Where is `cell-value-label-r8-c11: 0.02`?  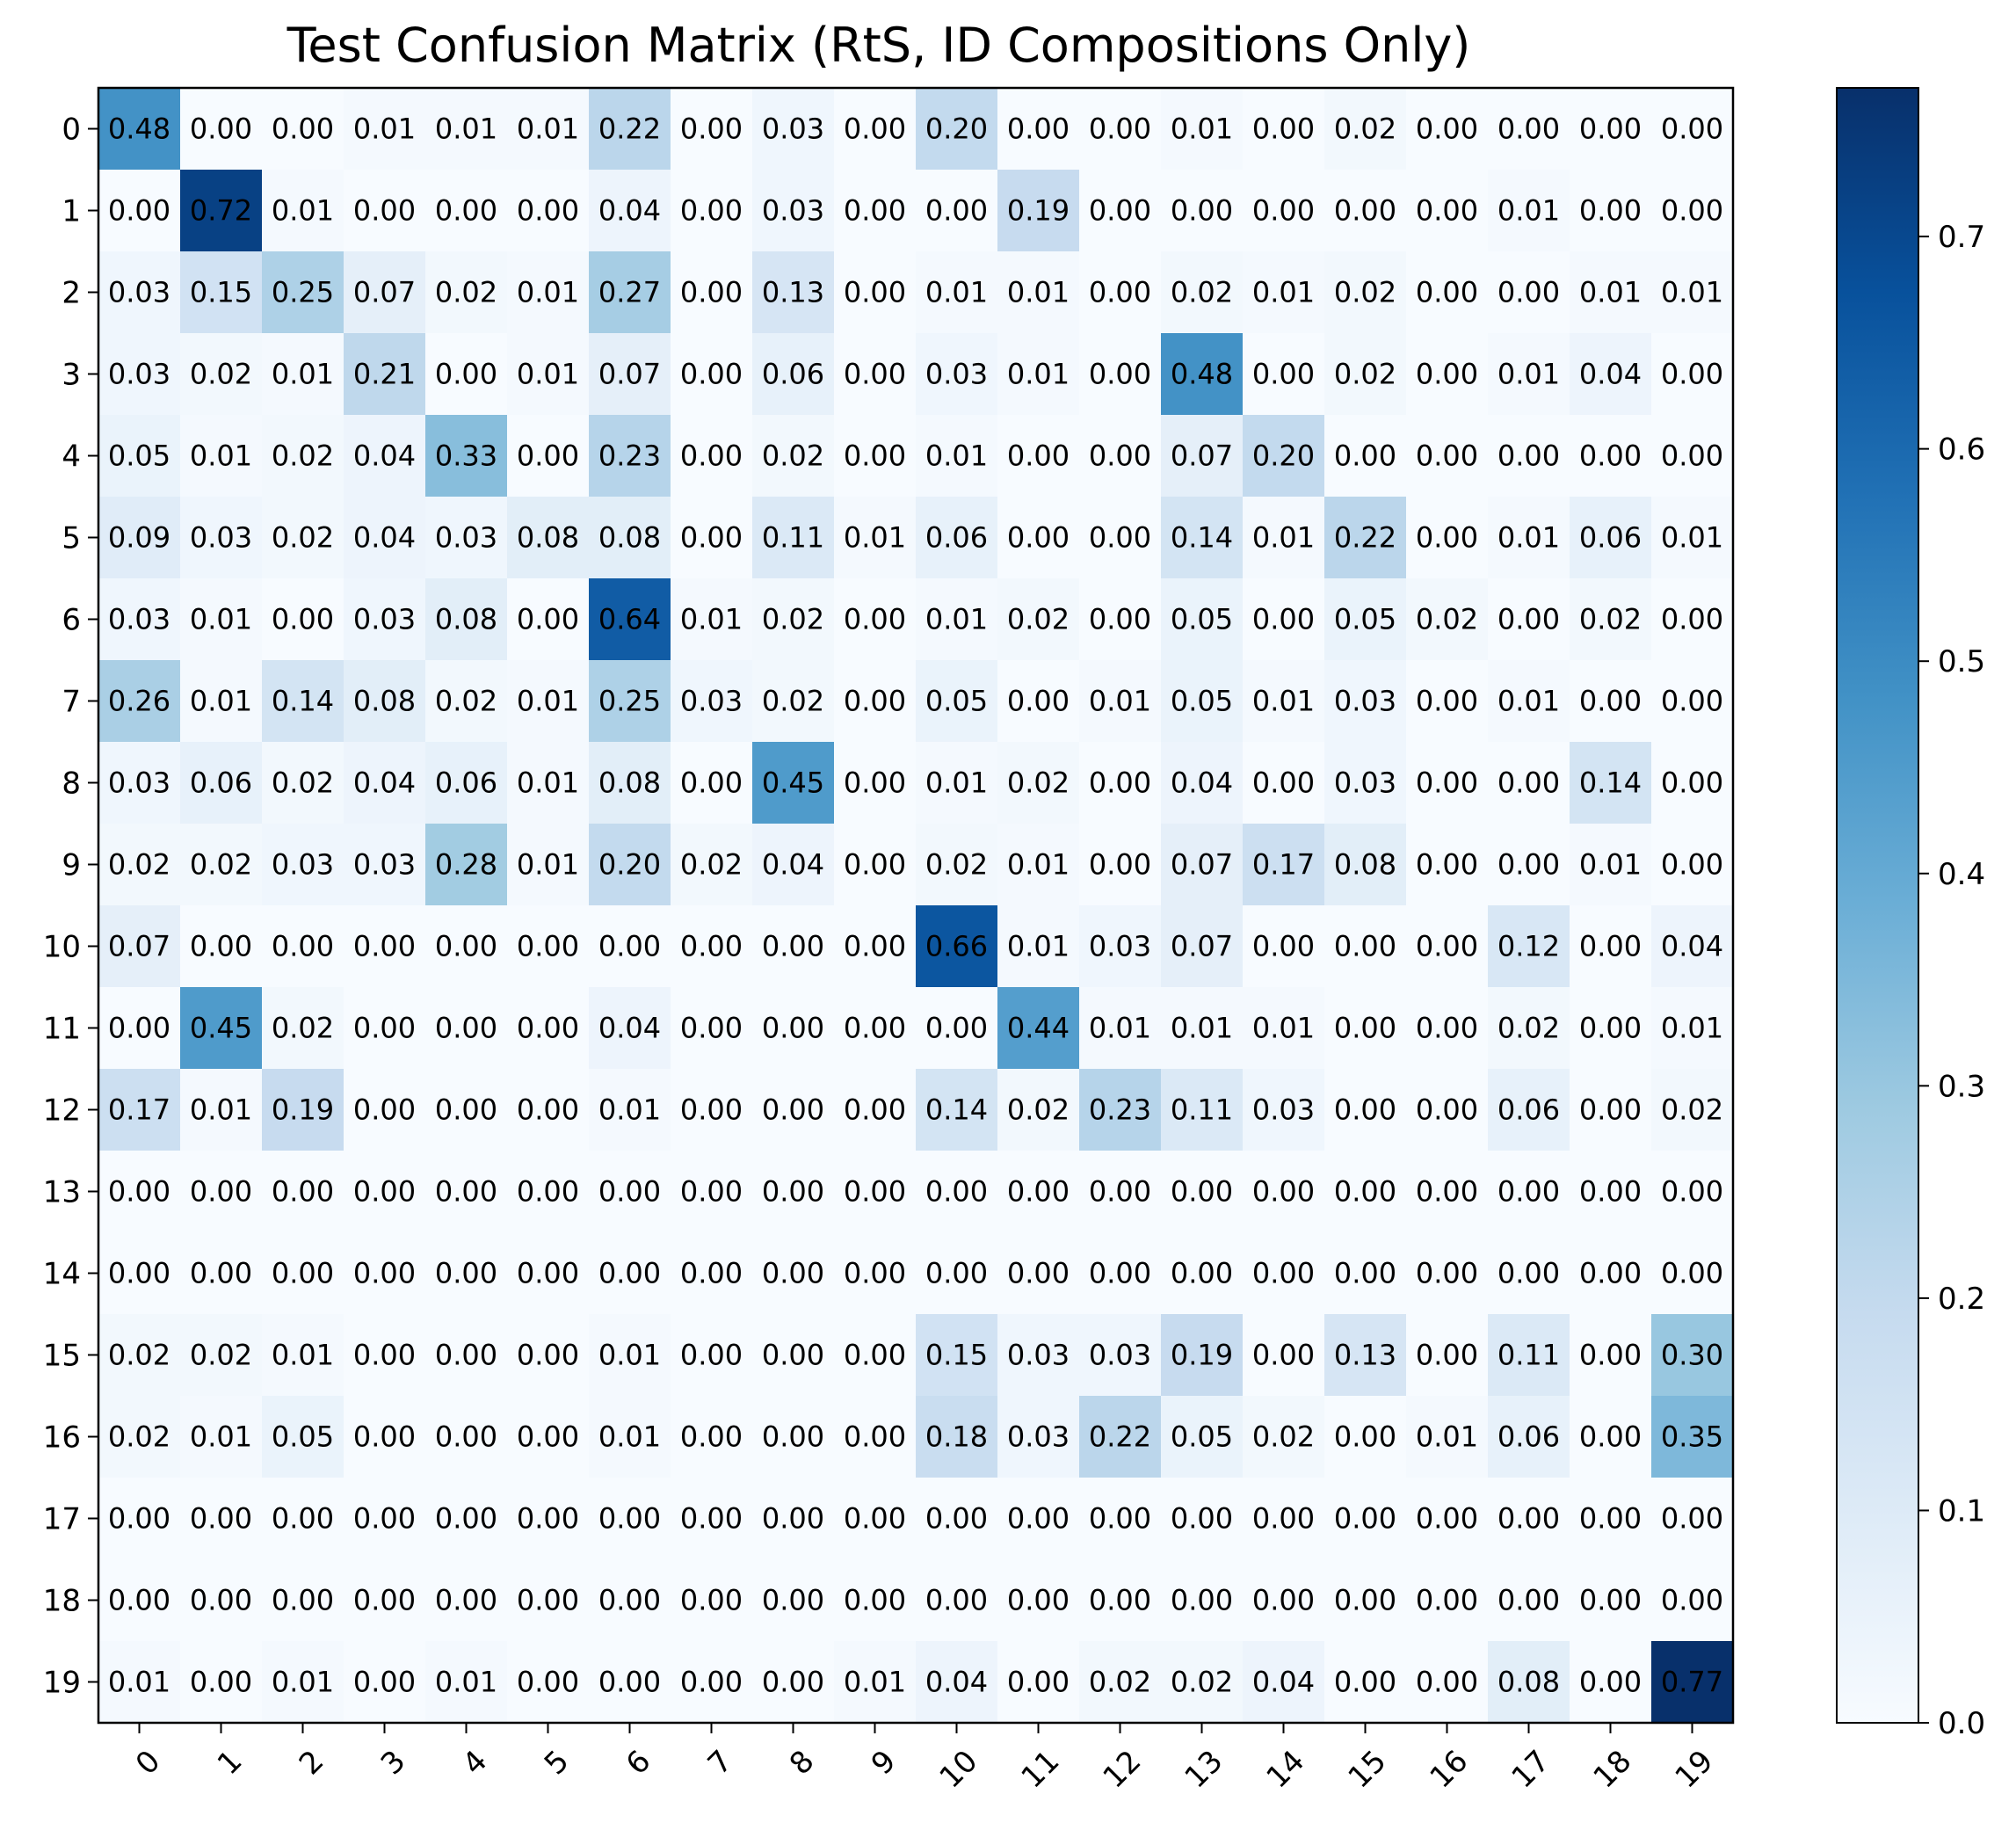
cell-value-label-r8-c11: 0.02 is located at coordinates (1038, 783).